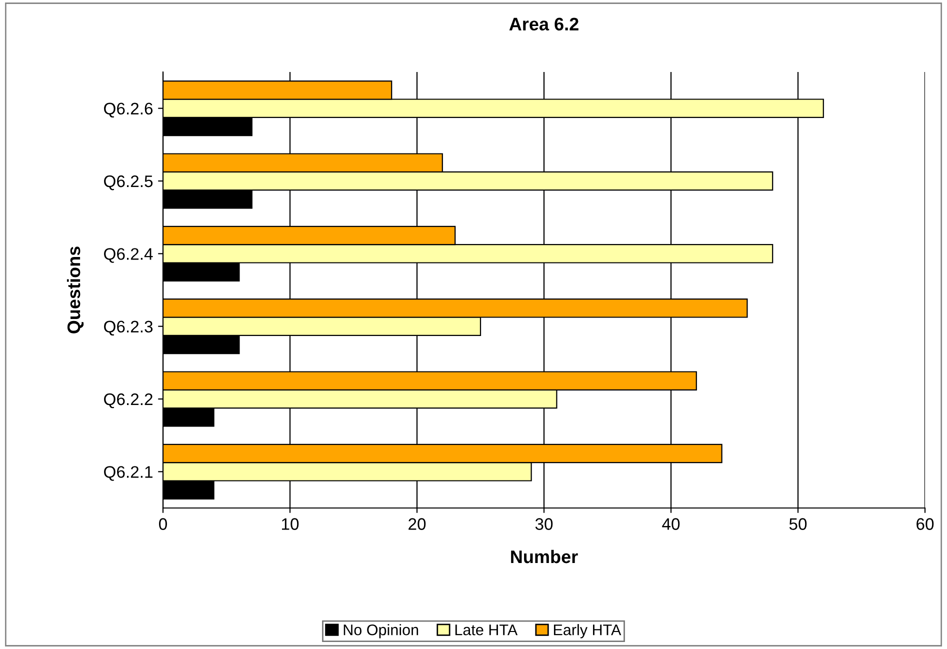 This screenshot has height=649, width=947. I want to click on x-tick-label: 30, so click(544, 524).